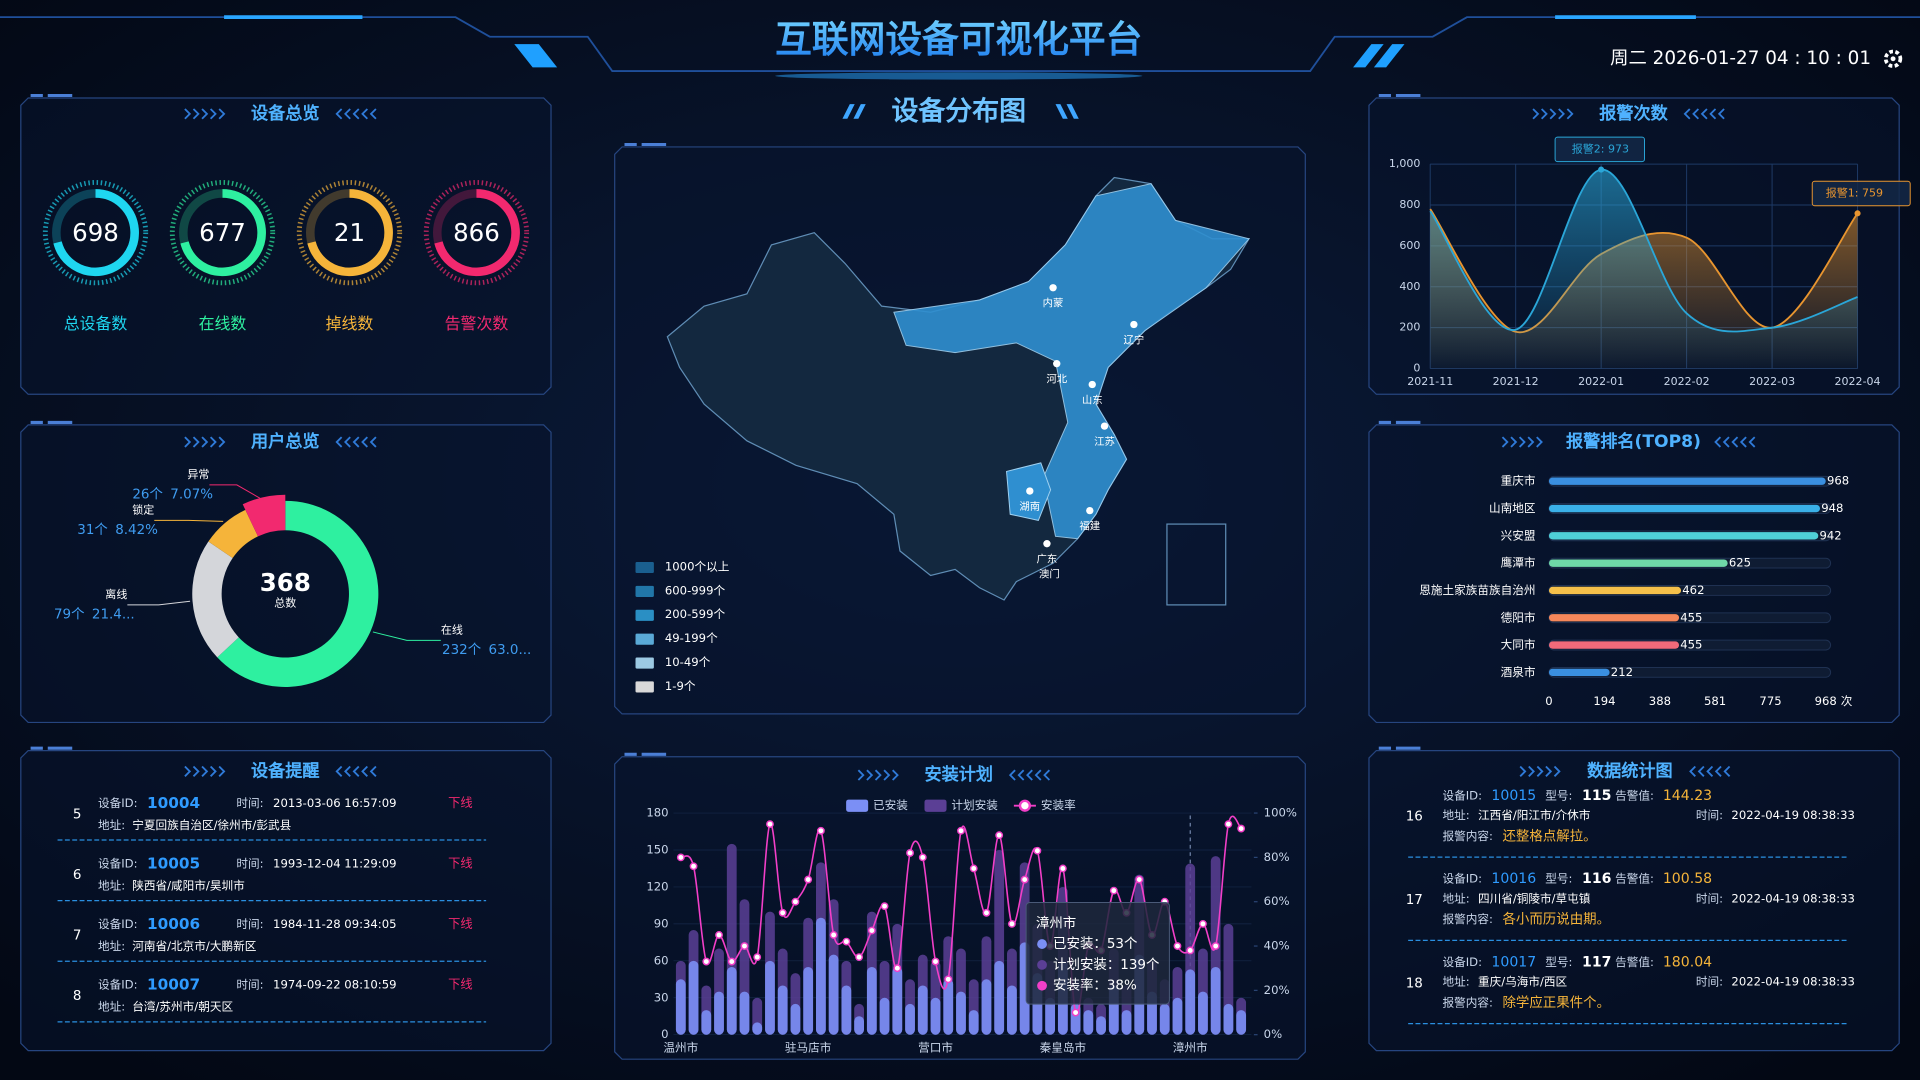 The width and height of the screenshot is (1920, 1080). Describe the element at coordinates (1687, 879) in the screenshot. I see `alarm-value: 100.58` at that location.